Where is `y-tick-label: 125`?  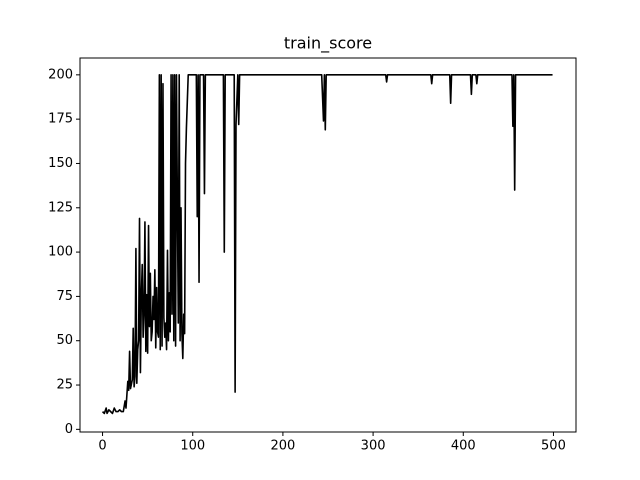
y-tick-label: 125 is located at coordinates (60, 207).